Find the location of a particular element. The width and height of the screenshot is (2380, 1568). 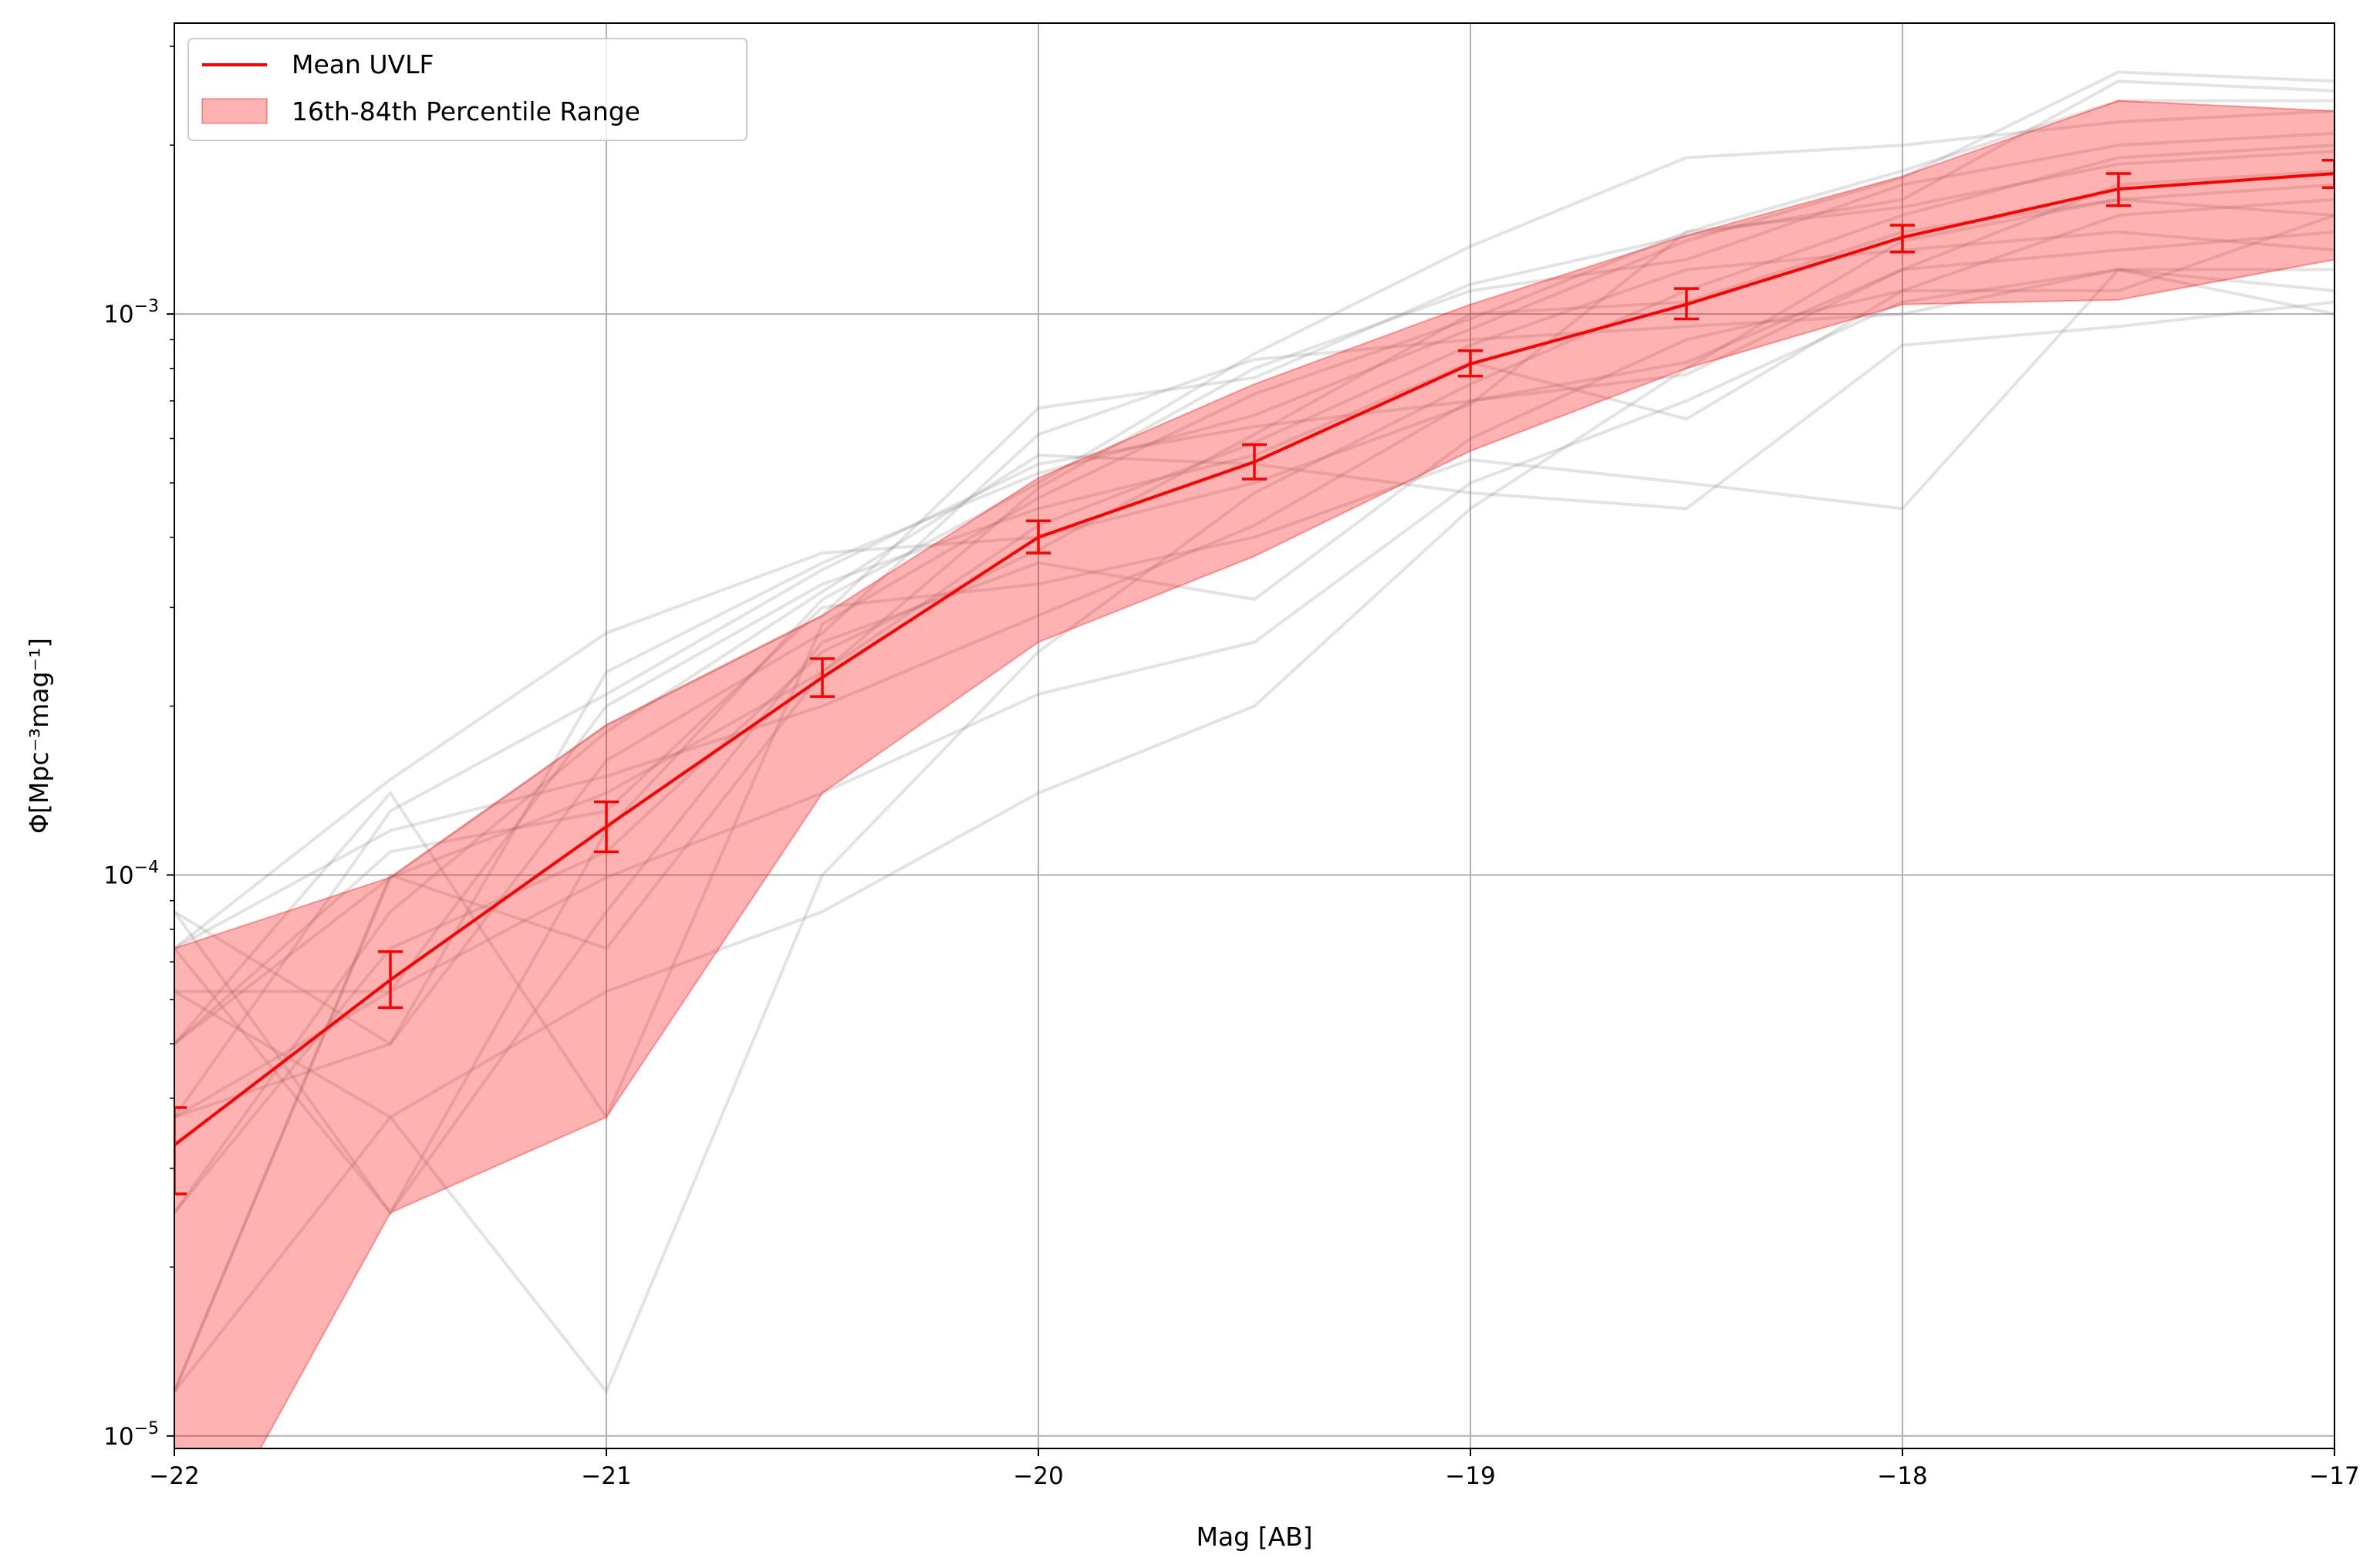

legend-frame is located at coordinates (467, 89).